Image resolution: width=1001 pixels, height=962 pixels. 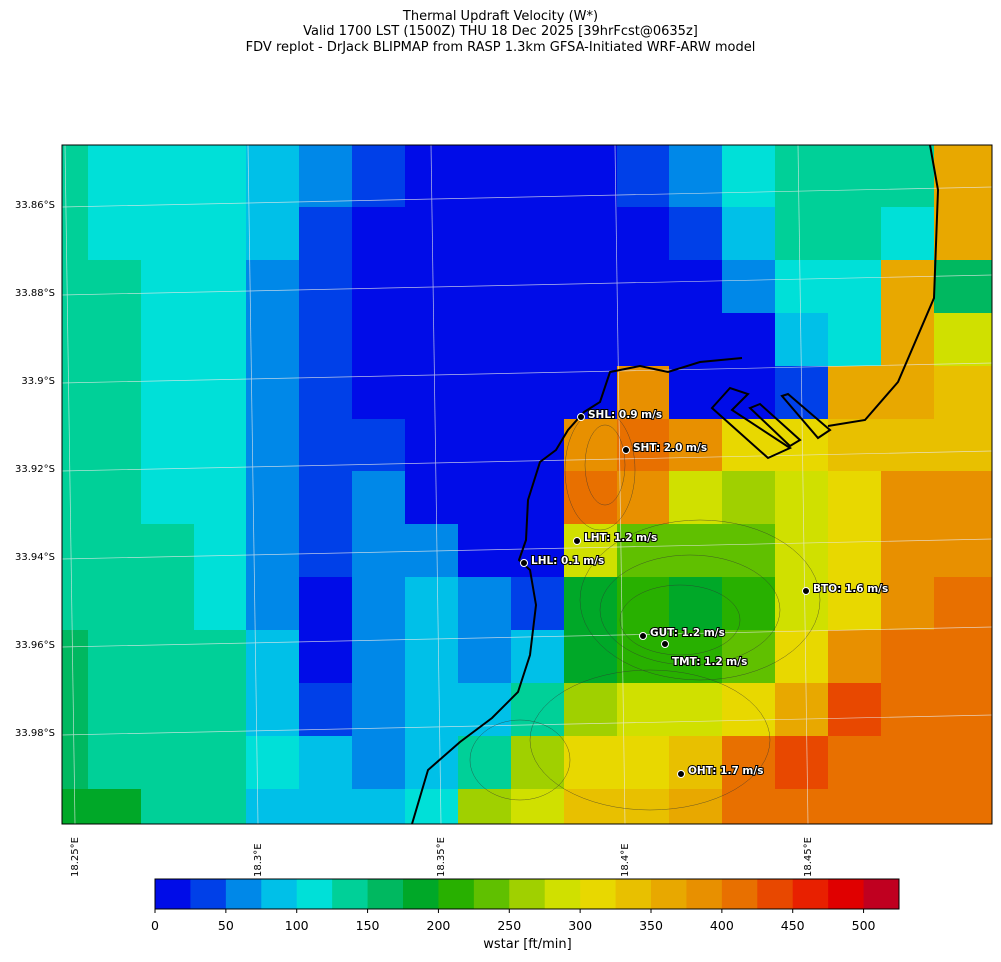 What do you see at coordinates (35, 645) in the screenshot?
I see `lat-tick-label: 33.96°S` at bounding box center [35, 645].